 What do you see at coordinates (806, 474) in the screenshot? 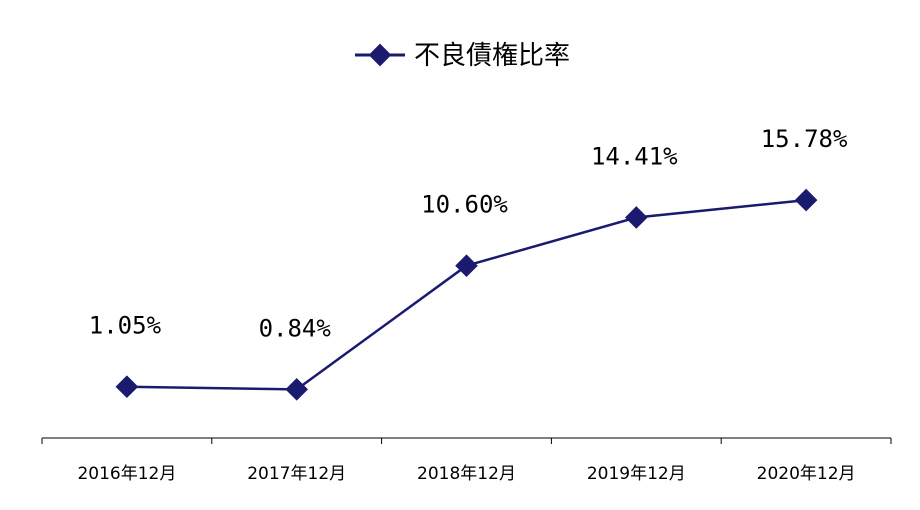
I see `x-tick-label: 2020年12月` at bounding box center [806, 474].